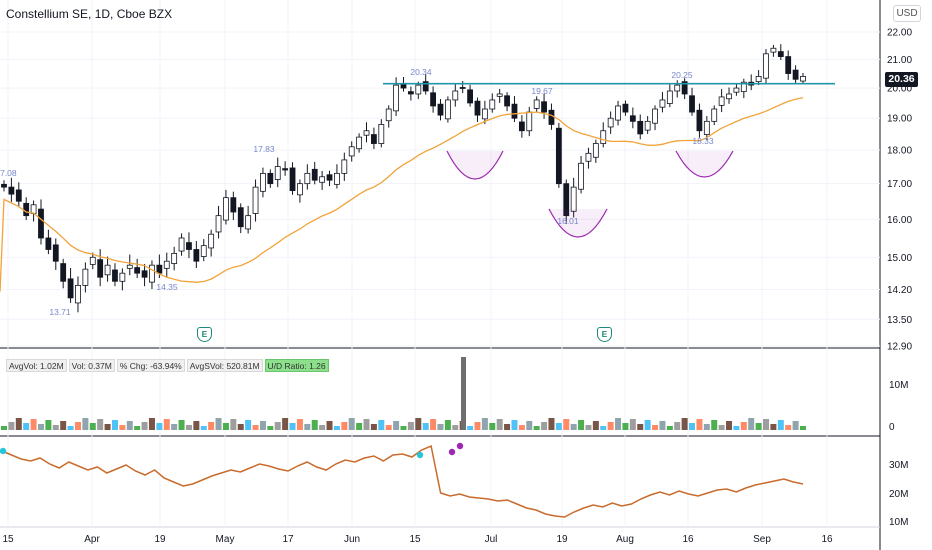 The height and width of the screenshot is (550, 932). I want to click on y-tick-label: 15.00, so click(899, 258).